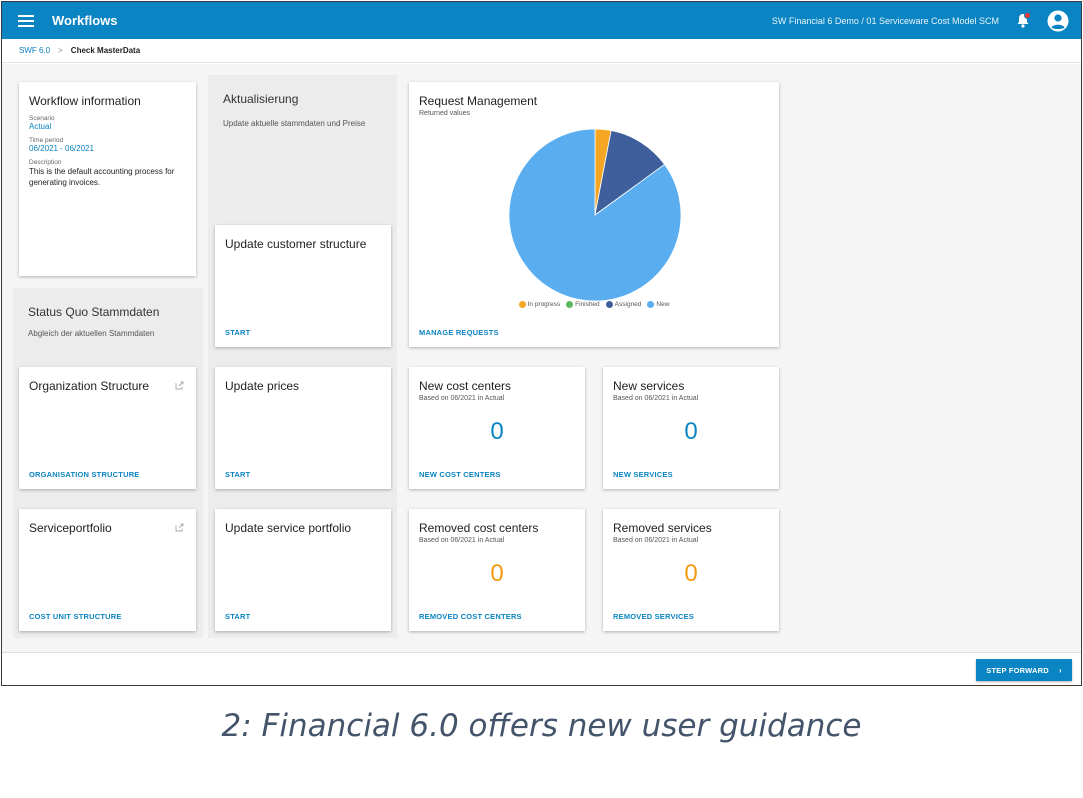 This screenshot has height=798, width=1083. I want to click on legend-item-finished: Finished, so click(583, 304).